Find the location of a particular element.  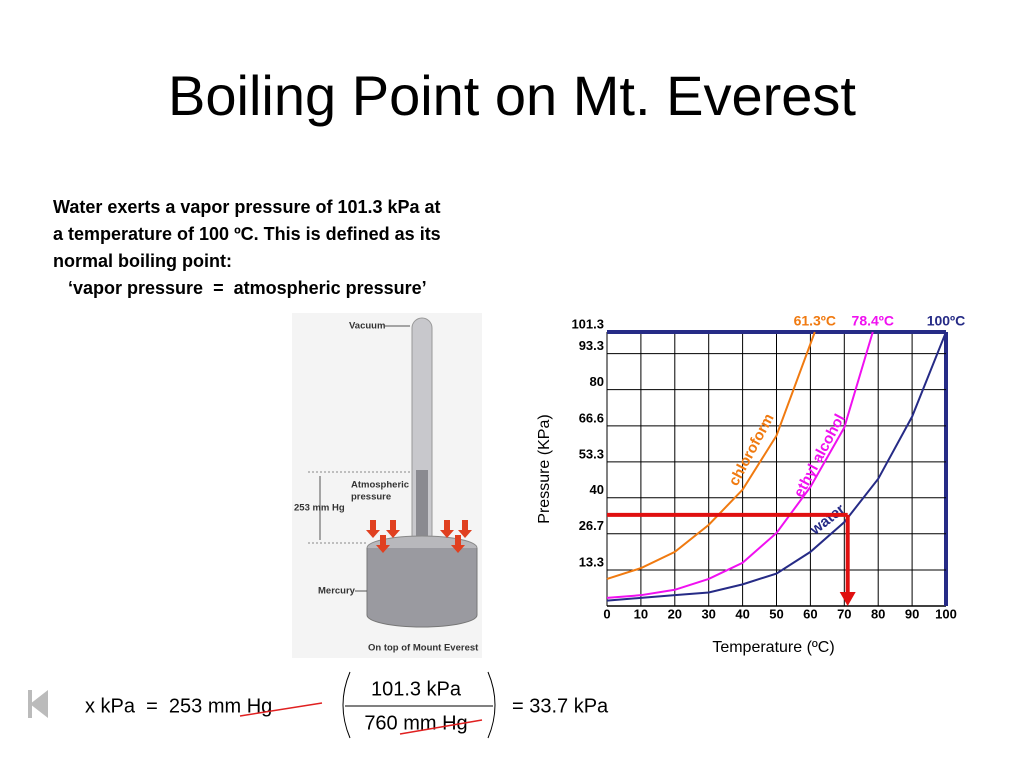

slide-title: Boiling Point on Mt. Everest is located at coordinates (512, 95).